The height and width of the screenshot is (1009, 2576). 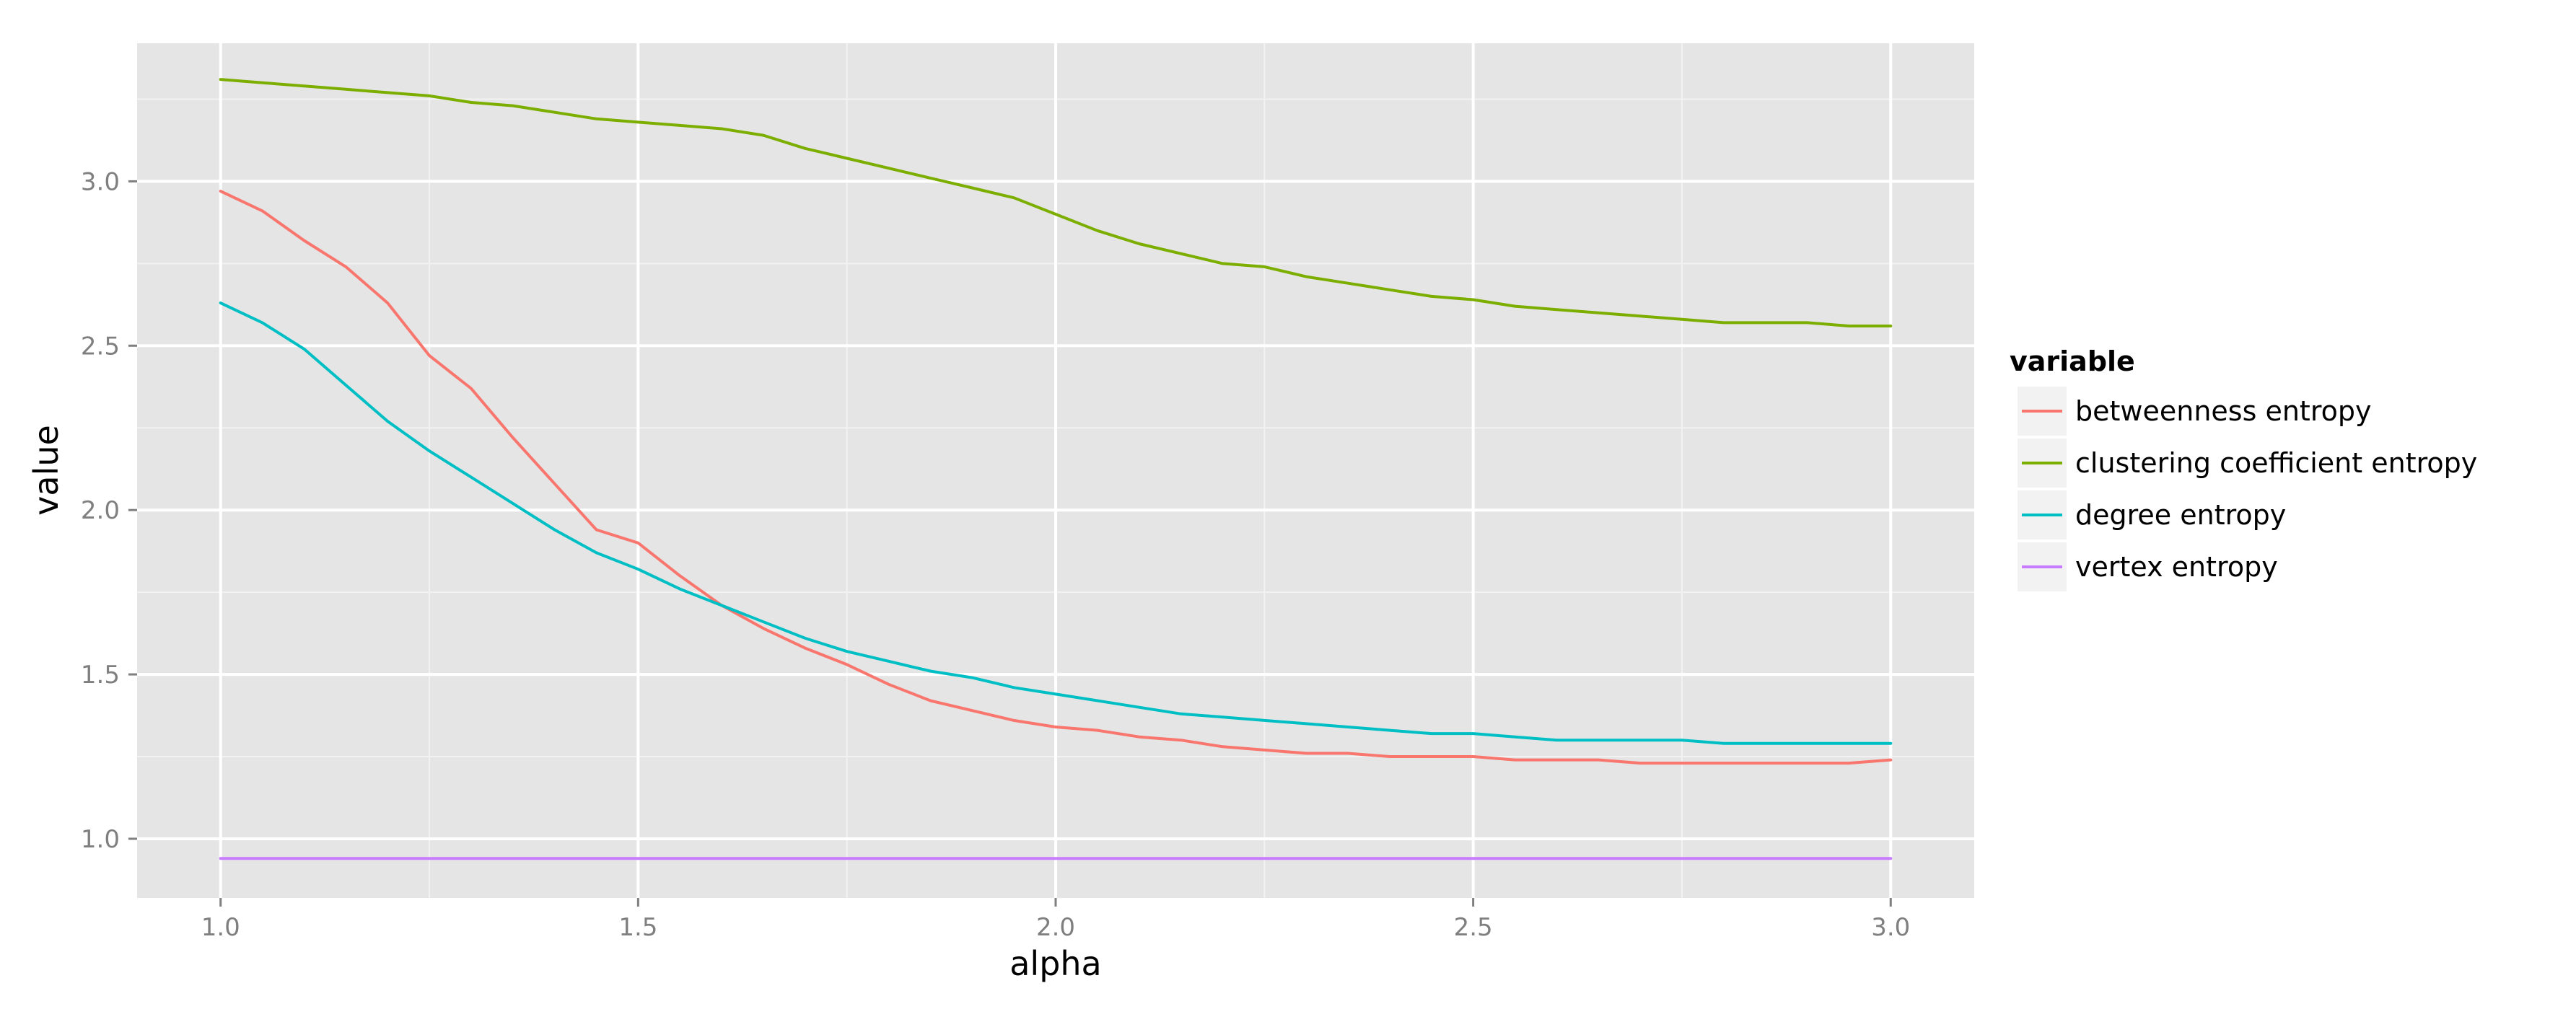 What do you see at coordinates (2072, 361) in the screenshot?
I see `legend-title: variable` at bounding box center [2072, 361].